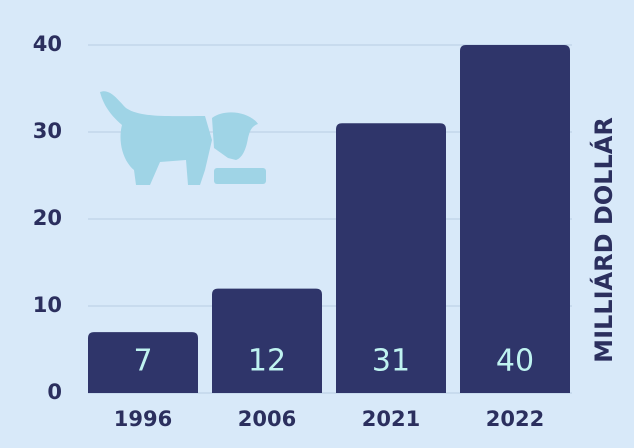  What do you see at coordinates (143, 419) in the screenshot?
I see `x-tick-label: 1996` at bounding box center [143, 419].